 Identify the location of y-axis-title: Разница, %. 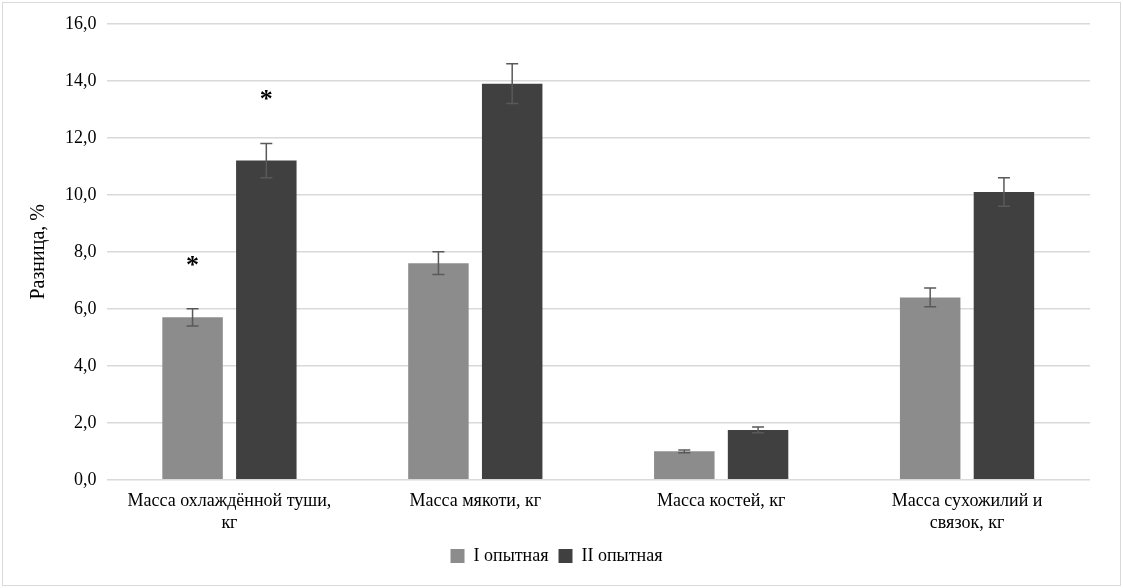
(38, 252).